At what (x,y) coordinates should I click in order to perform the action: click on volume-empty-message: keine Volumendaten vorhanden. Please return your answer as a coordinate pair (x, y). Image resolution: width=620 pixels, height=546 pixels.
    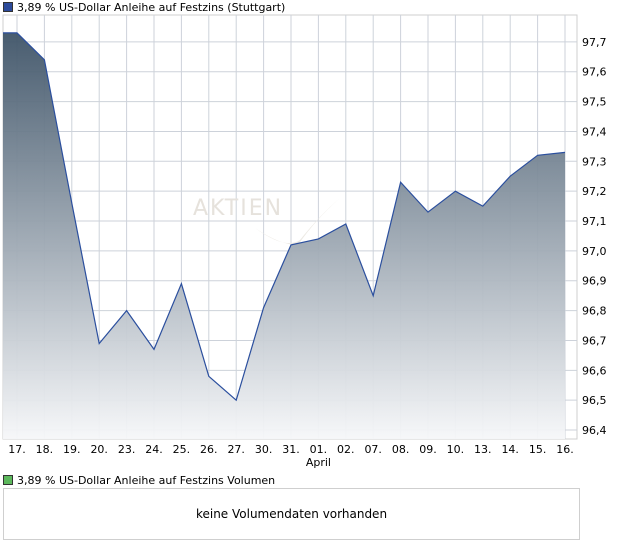
    Looking at the image, I should click on (291, 514).